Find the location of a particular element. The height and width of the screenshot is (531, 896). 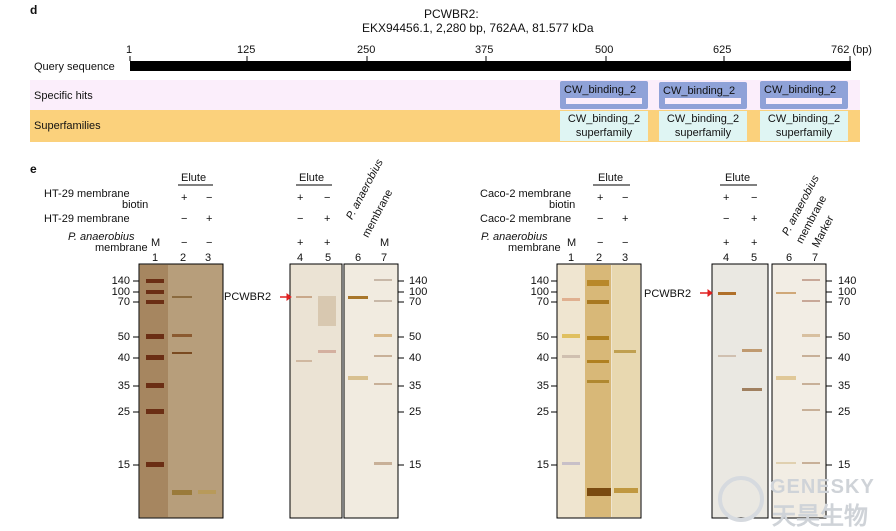

lane-number: 2 is located at coordinates (183, 258).